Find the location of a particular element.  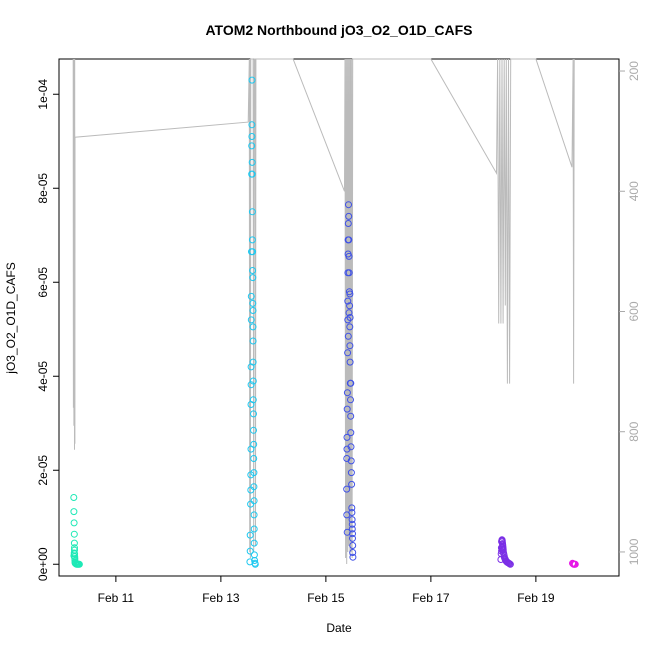

secondary-y-axis: 200 400 600 800 1000 is located at coordinates (630, 313).